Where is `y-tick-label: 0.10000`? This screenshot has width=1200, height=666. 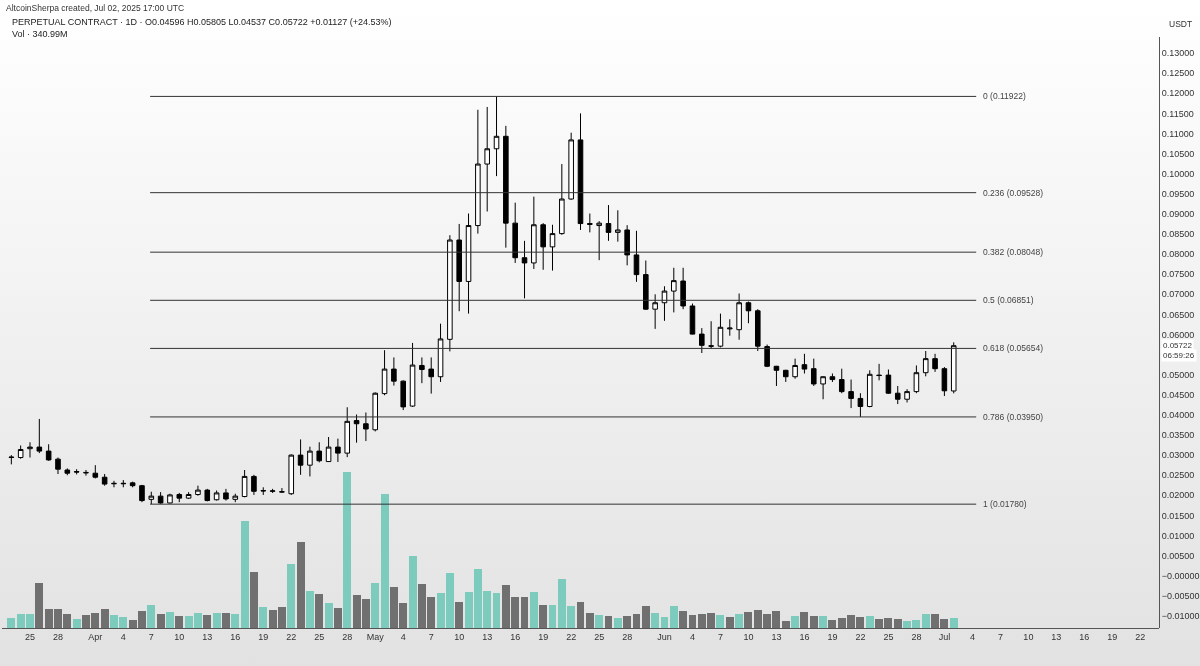 y-tick-label: 0.10000 is located at coordinates (1178, 173).